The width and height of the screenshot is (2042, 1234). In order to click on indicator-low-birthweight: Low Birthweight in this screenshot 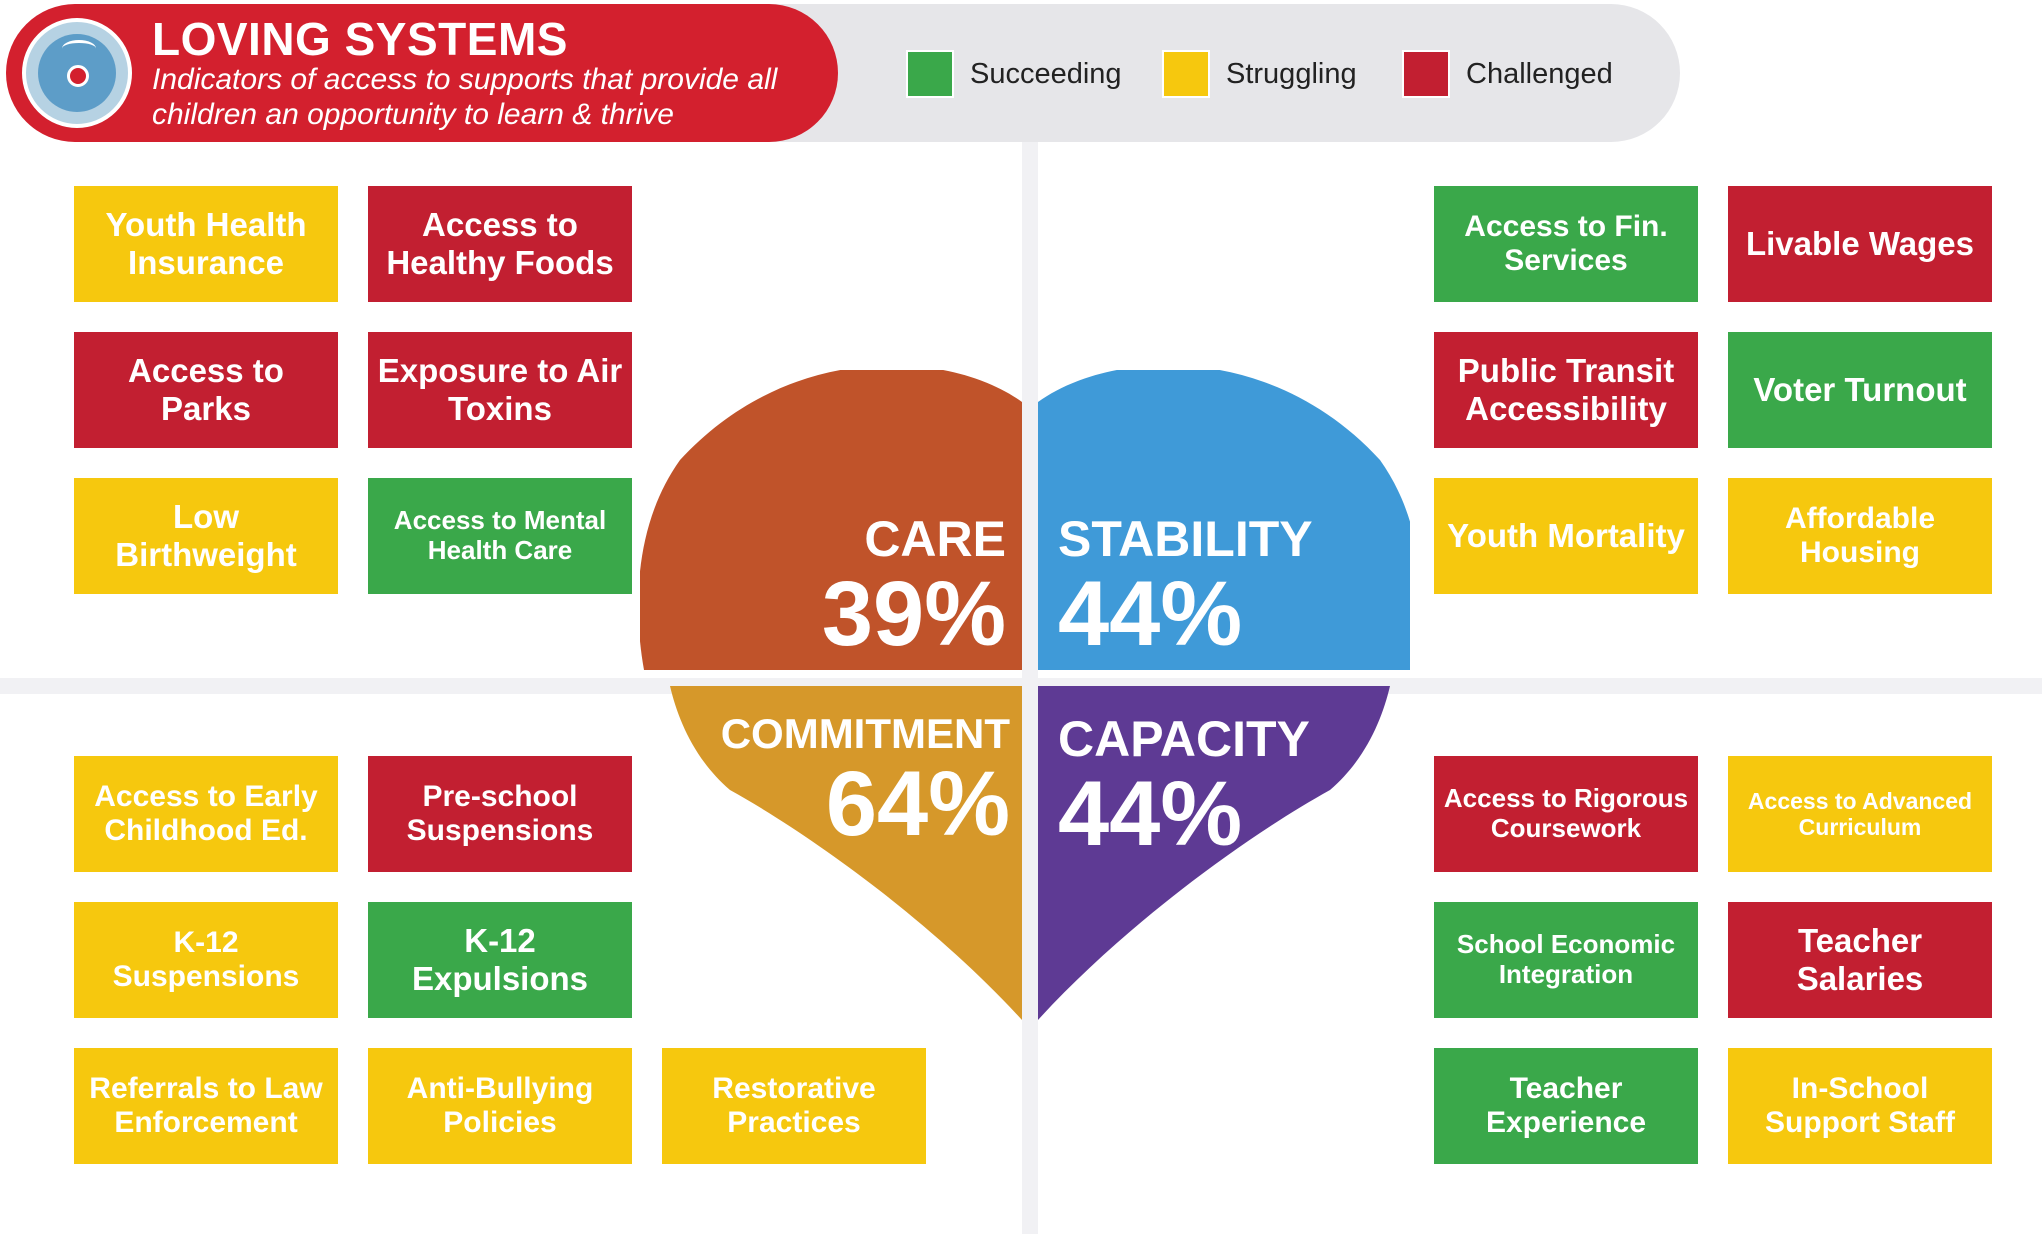, I will do `click(206, 536)`.